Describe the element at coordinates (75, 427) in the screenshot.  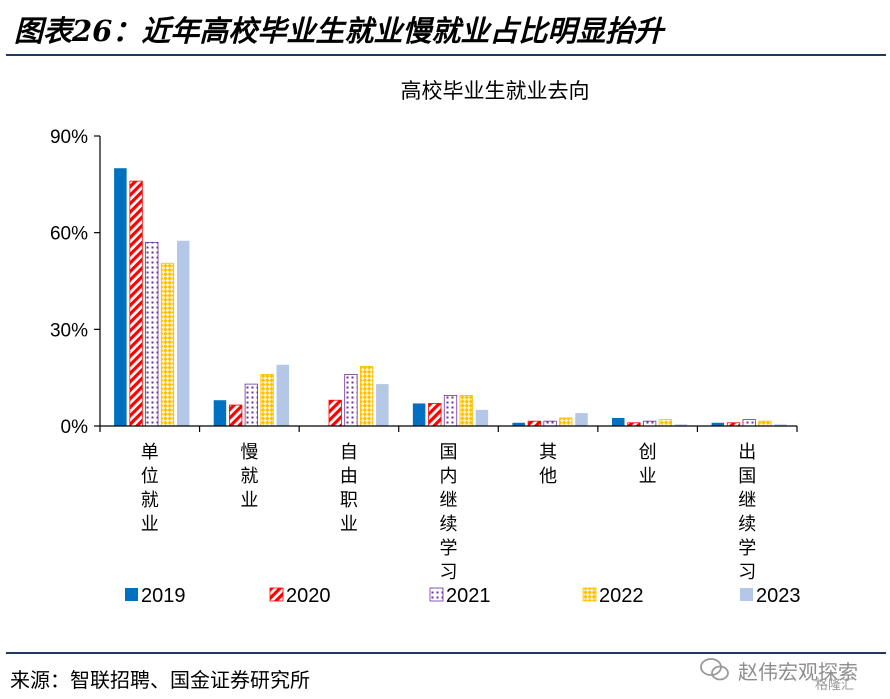
I see `y-tick-label: 0%` at that location.